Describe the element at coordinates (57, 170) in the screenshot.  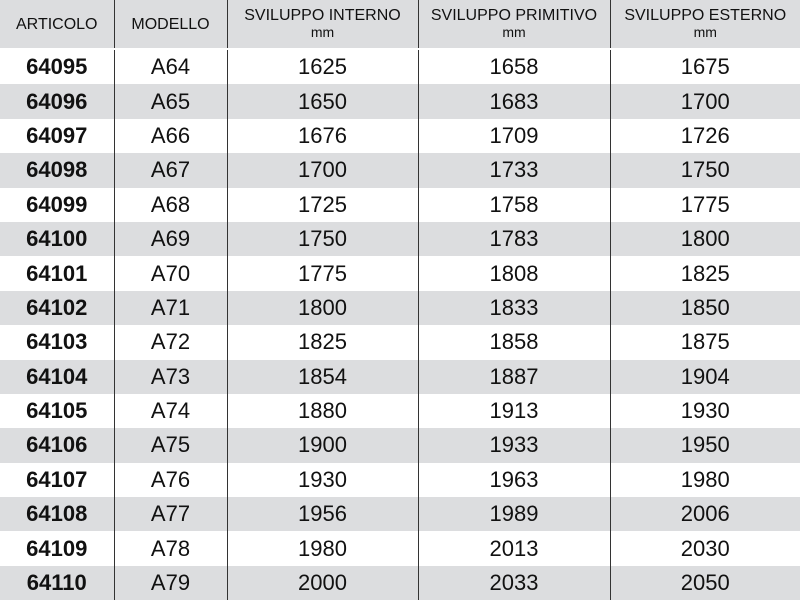
I see `table-cell: 64098` at that location.